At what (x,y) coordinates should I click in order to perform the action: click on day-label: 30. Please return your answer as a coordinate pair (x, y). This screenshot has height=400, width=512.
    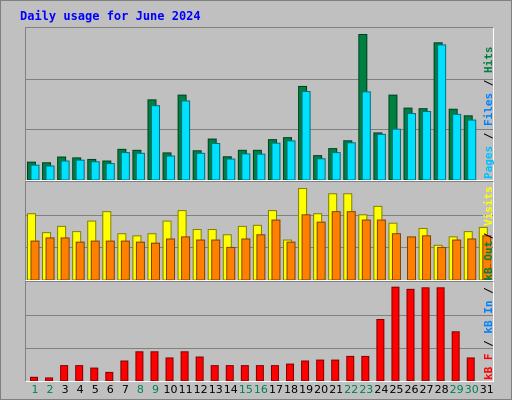
    Looking at the image, I should click on (471, 389).